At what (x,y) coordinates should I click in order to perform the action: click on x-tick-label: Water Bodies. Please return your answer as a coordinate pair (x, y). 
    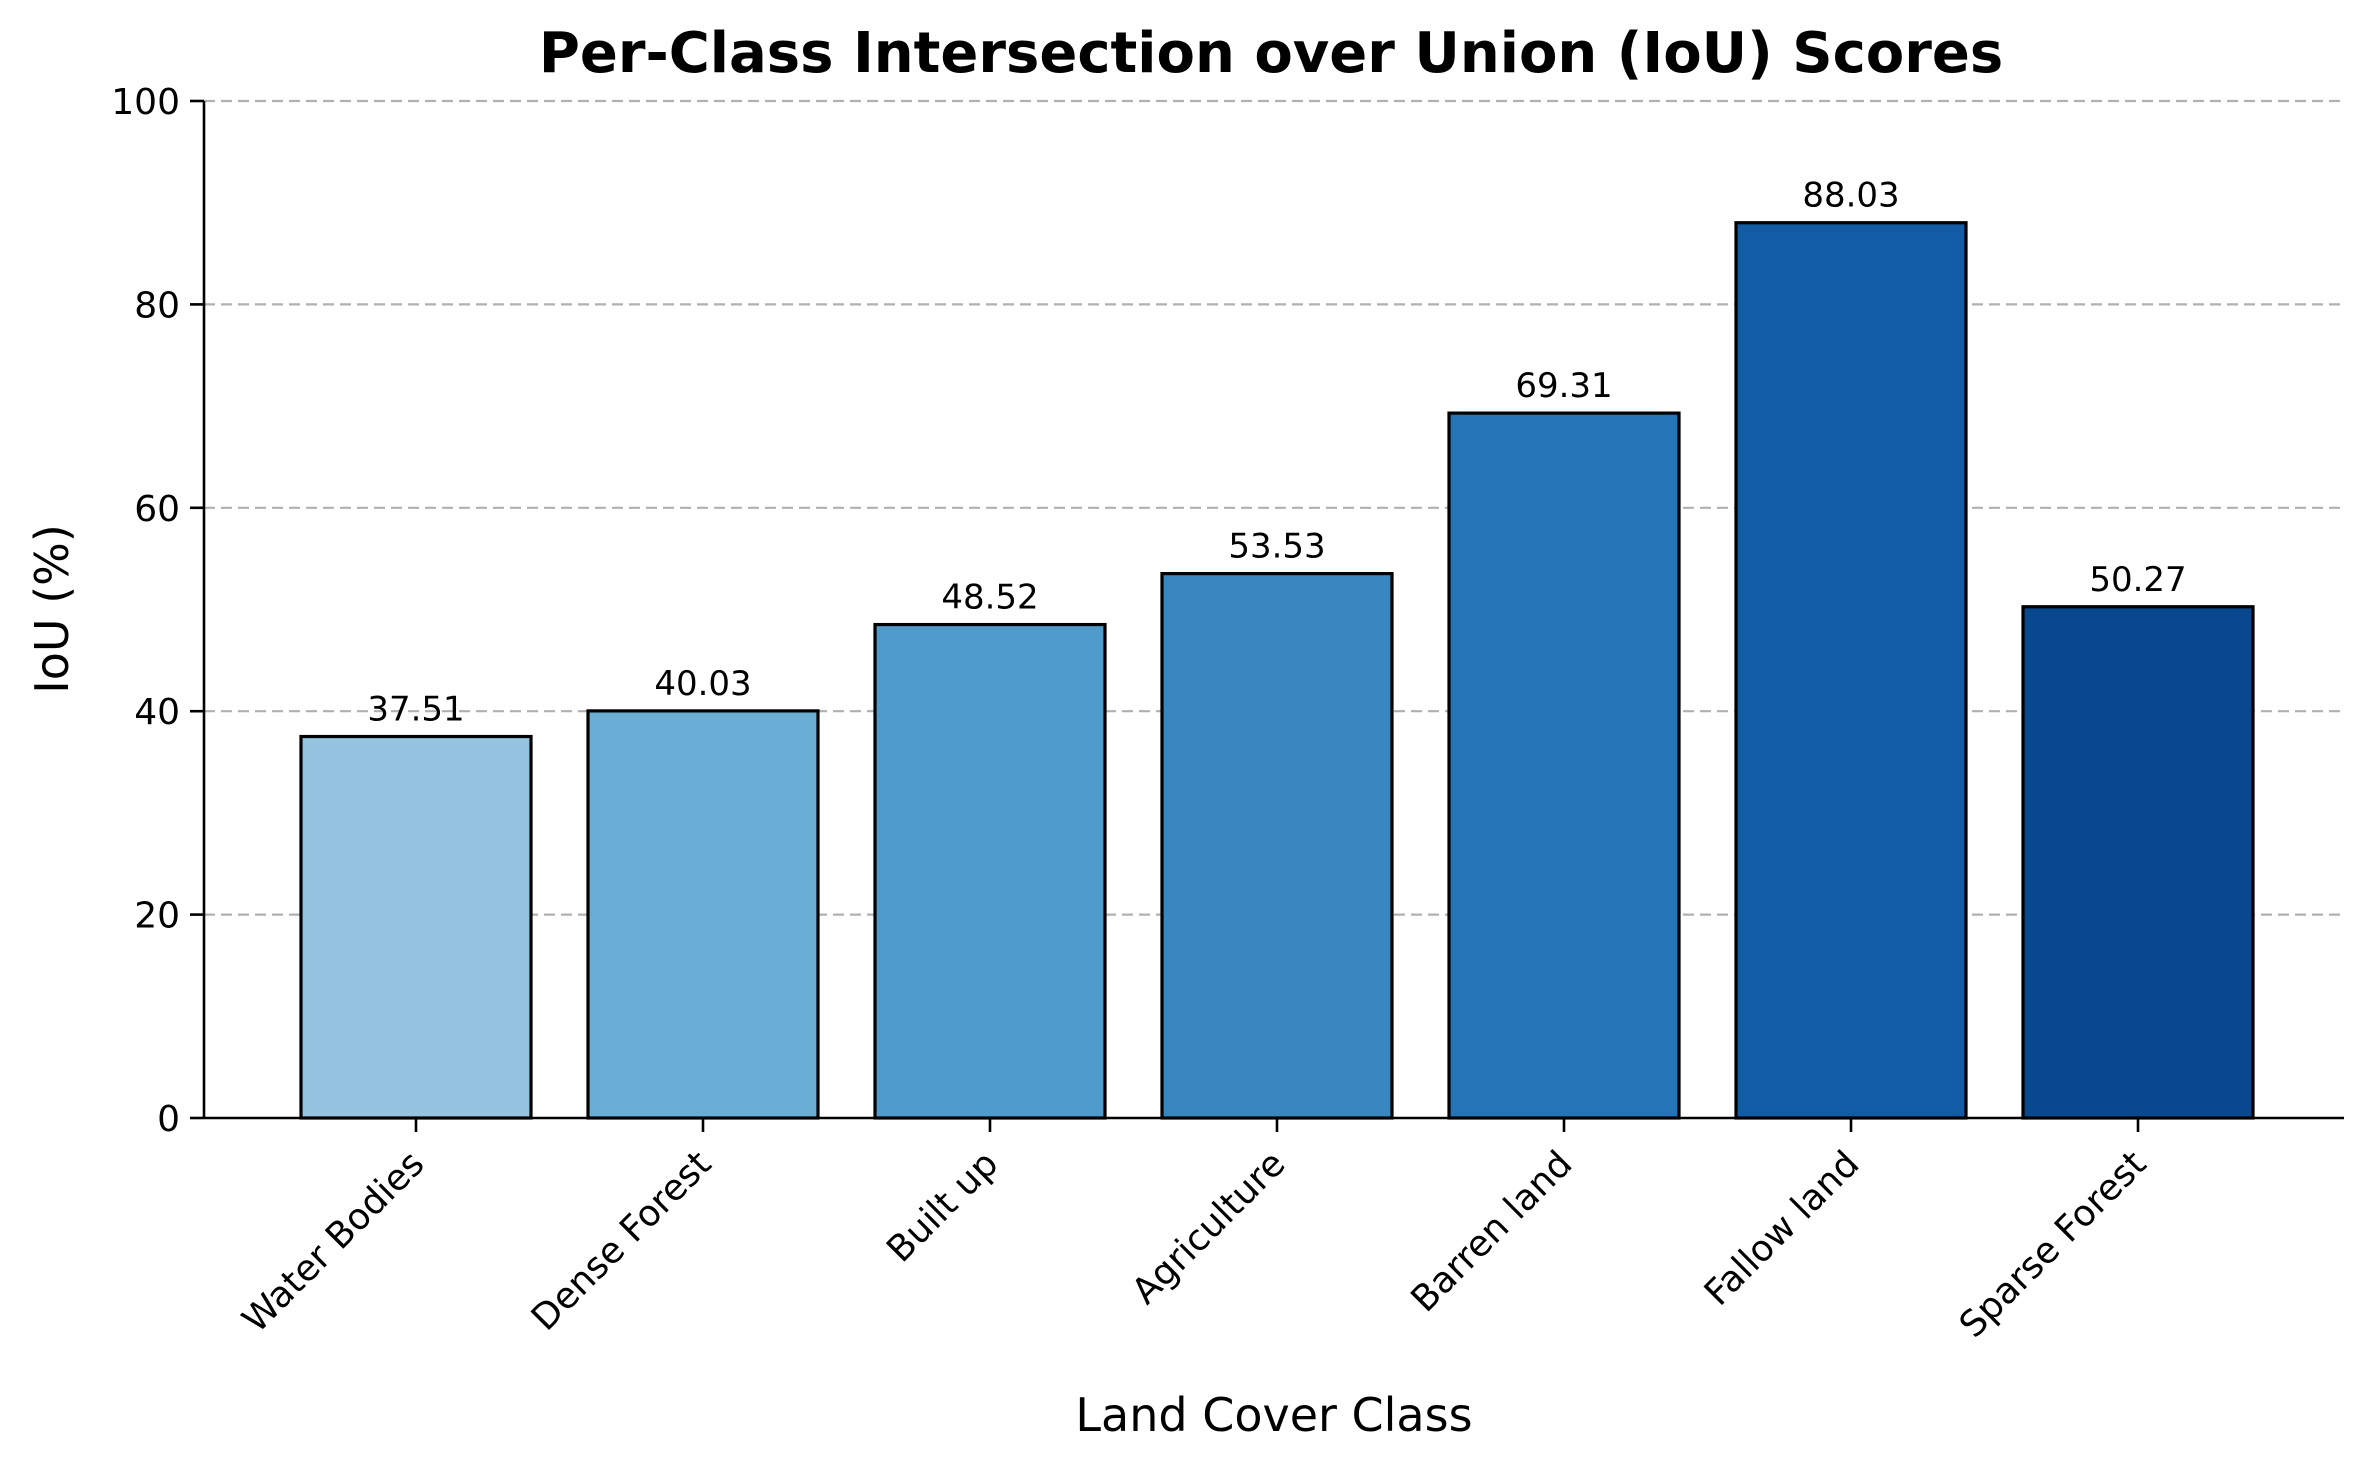
    Looking at the image, I should click on (334, 1242).